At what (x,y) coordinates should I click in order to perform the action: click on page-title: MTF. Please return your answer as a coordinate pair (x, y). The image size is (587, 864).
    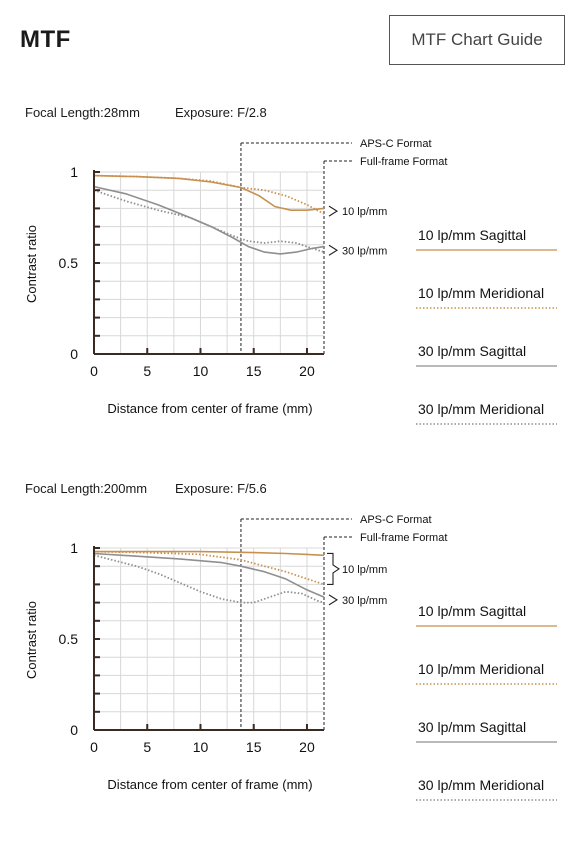
    Looking at the image, I should click on (45, 39).